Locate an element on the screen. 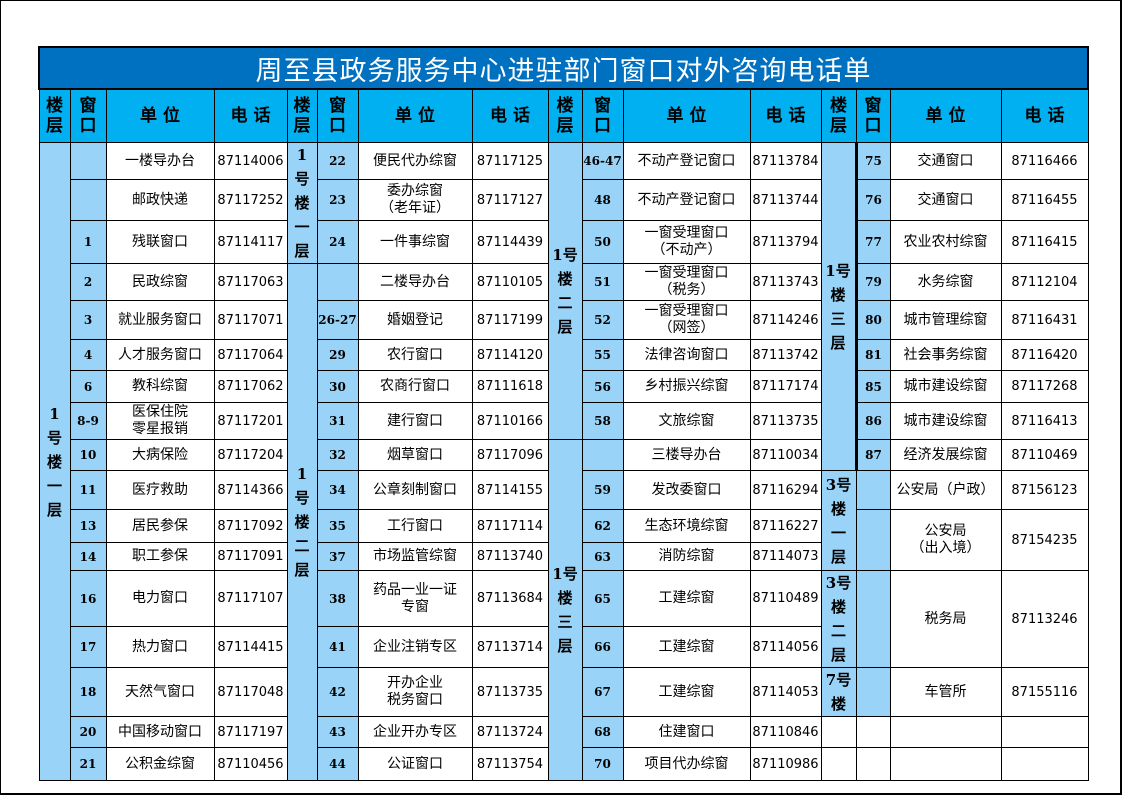 This screenshot has width=1124, height=797. window-number: 38 is located at coordinates (337, 598).